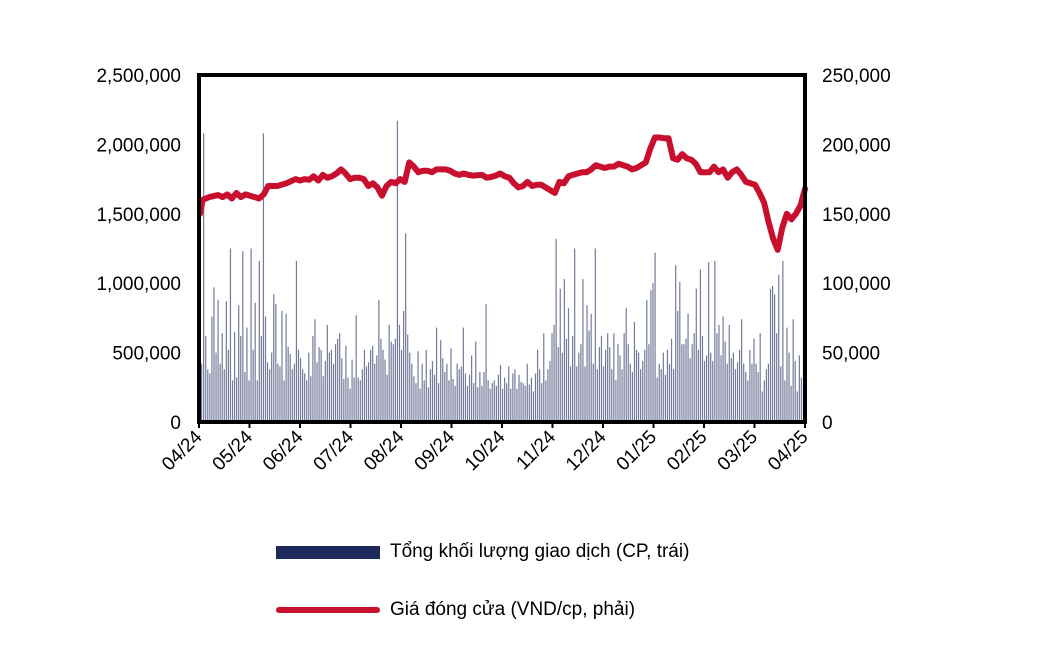 This screenshot has height=662, width=1056. Describe the element at coordinates (856, 145) in the screenshot. I see `right-tick-label: 200,000` at that location.